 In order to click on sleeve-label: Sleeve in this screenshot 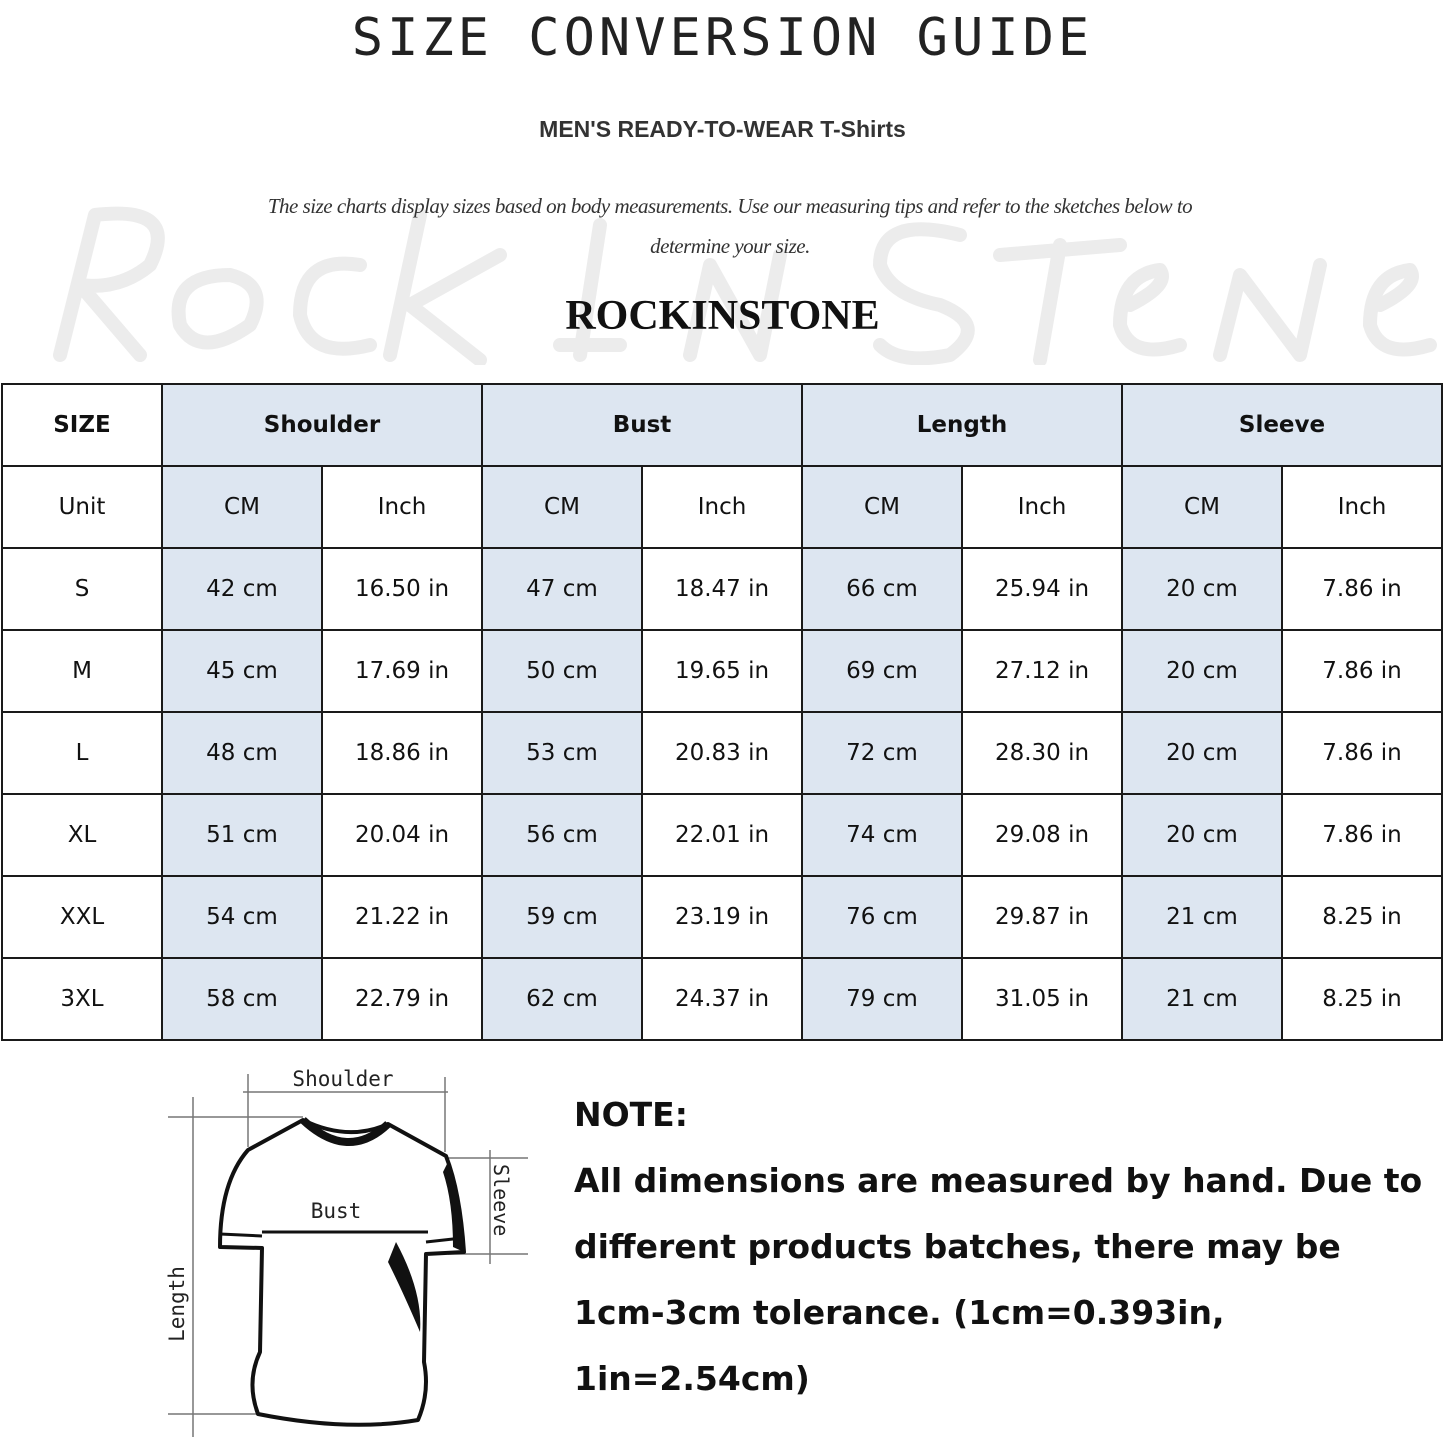, I will do `click(501, 1200)`.